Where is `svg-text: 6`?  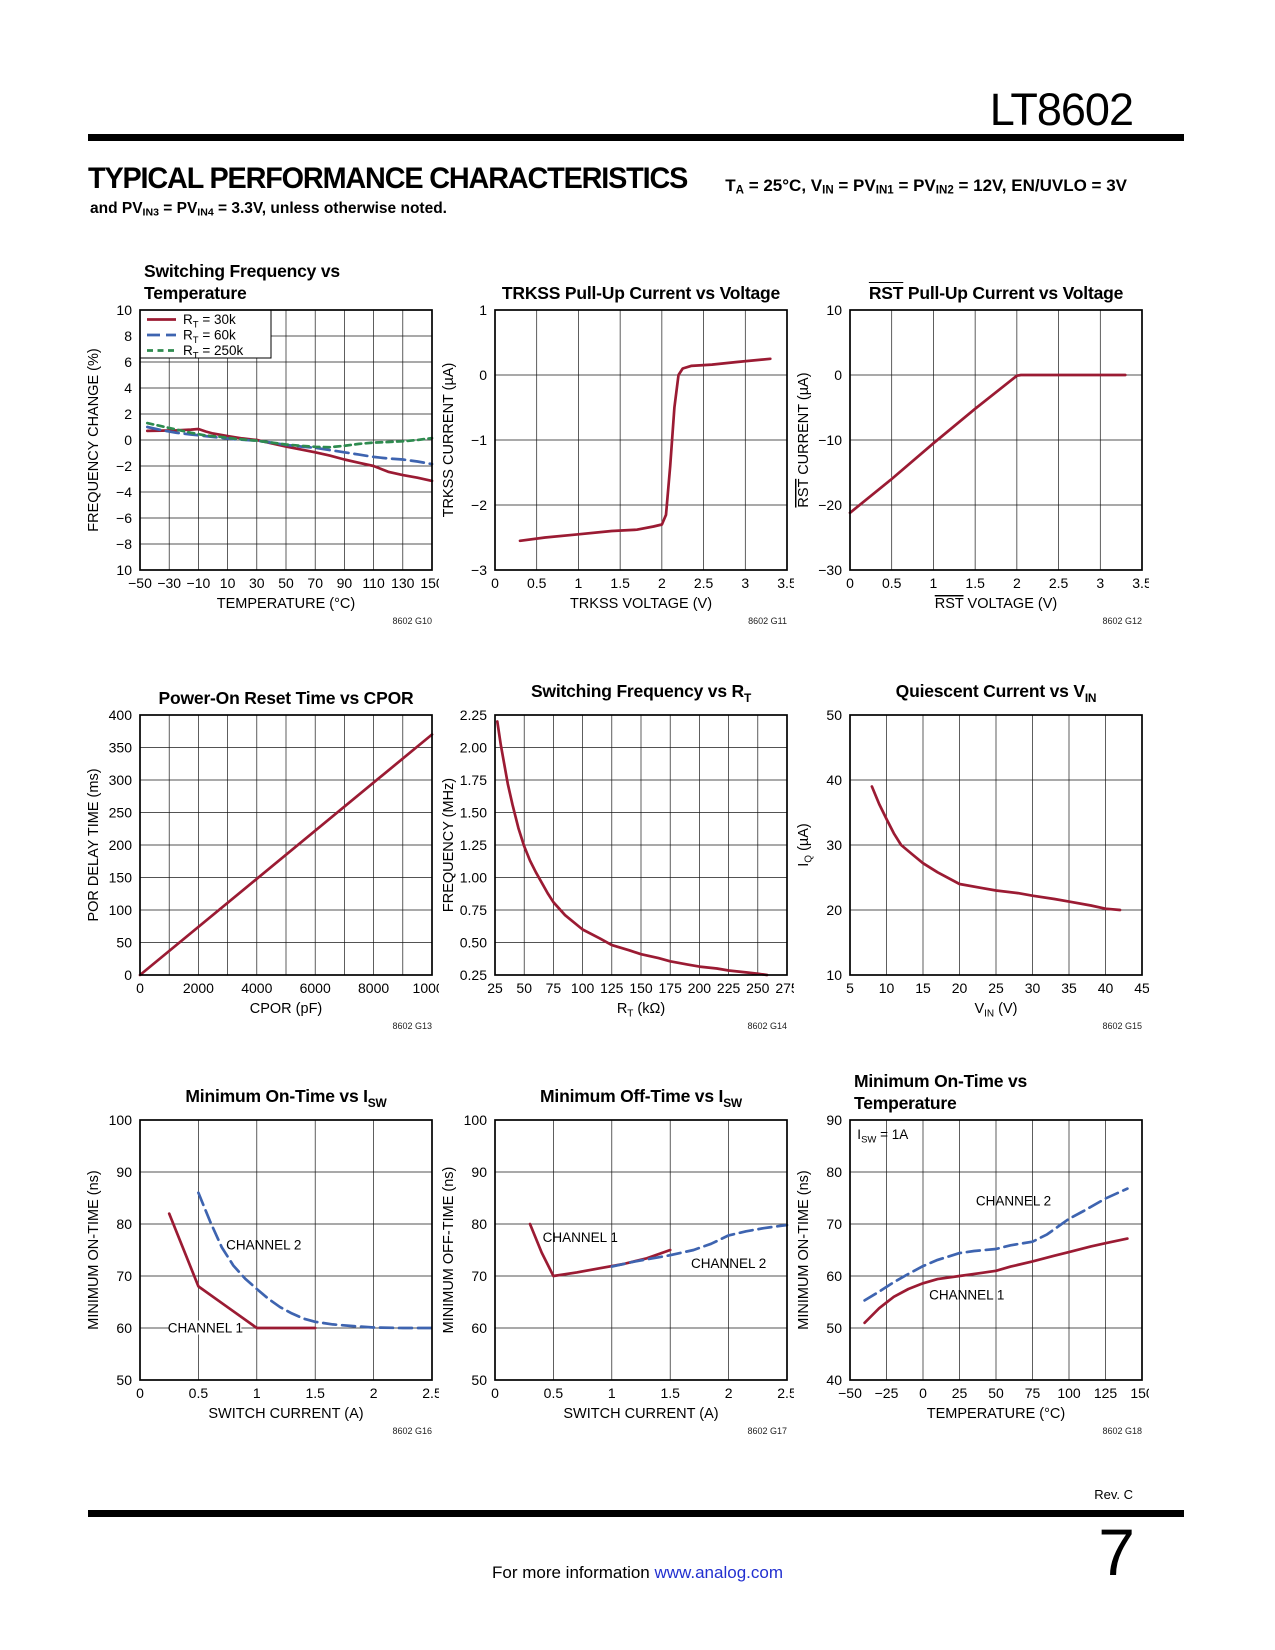 svg-text: 6 is located at coordinates (128, 362).